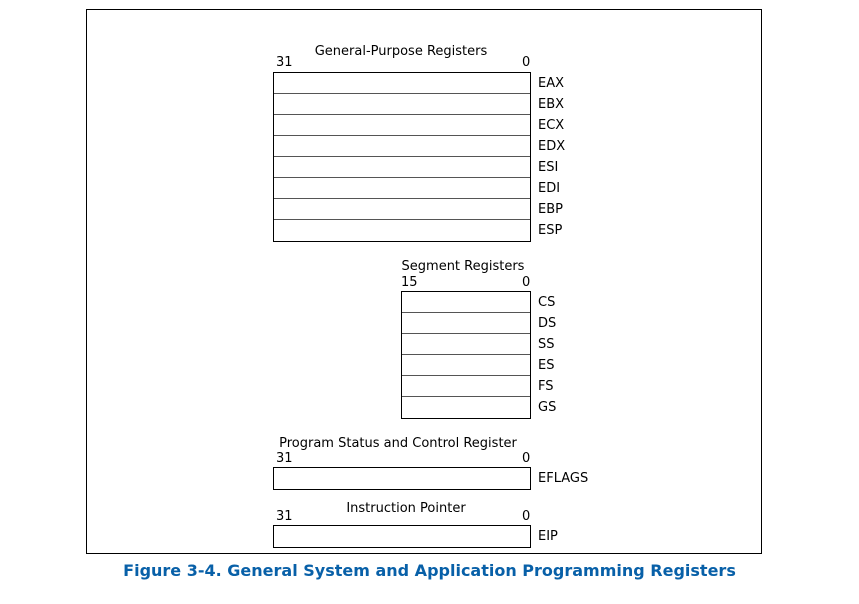 This screenshot has height=604, width=859. Describe the element at coordinates (406, 508) in the screenshot. I see `instruction-pointer-title: Instruction Pointer` at that location.